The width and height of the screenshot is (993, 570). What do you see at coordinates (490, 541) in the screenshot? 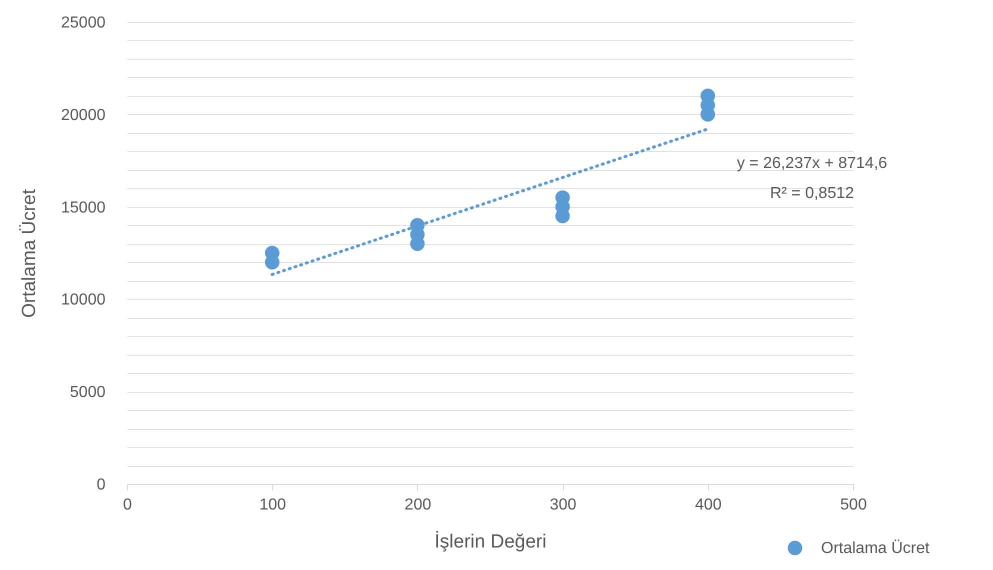
I see `x-axis-title: İşlerin Değeri` at bounding box center [490, 541].